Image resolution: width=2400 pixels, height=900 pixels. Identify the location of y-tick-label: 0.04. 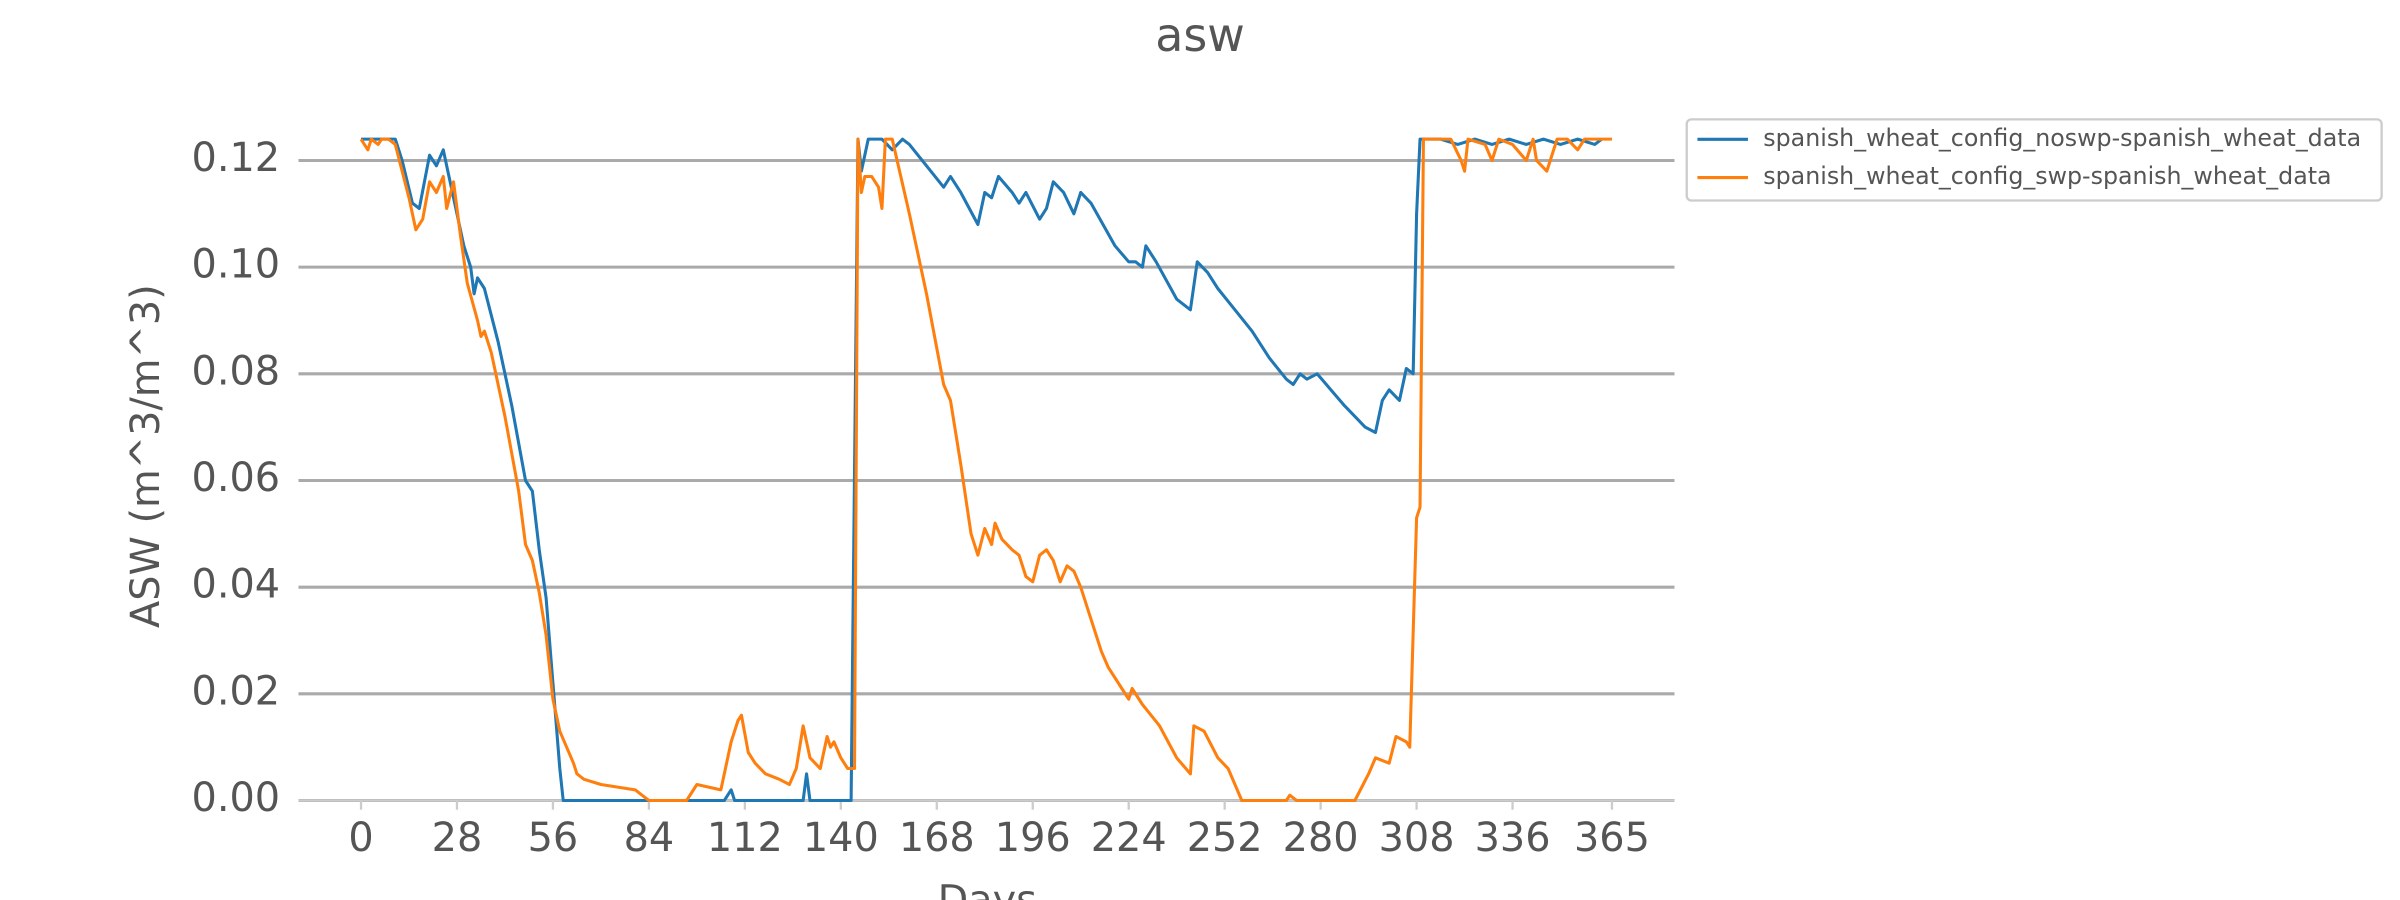
(236, 585).